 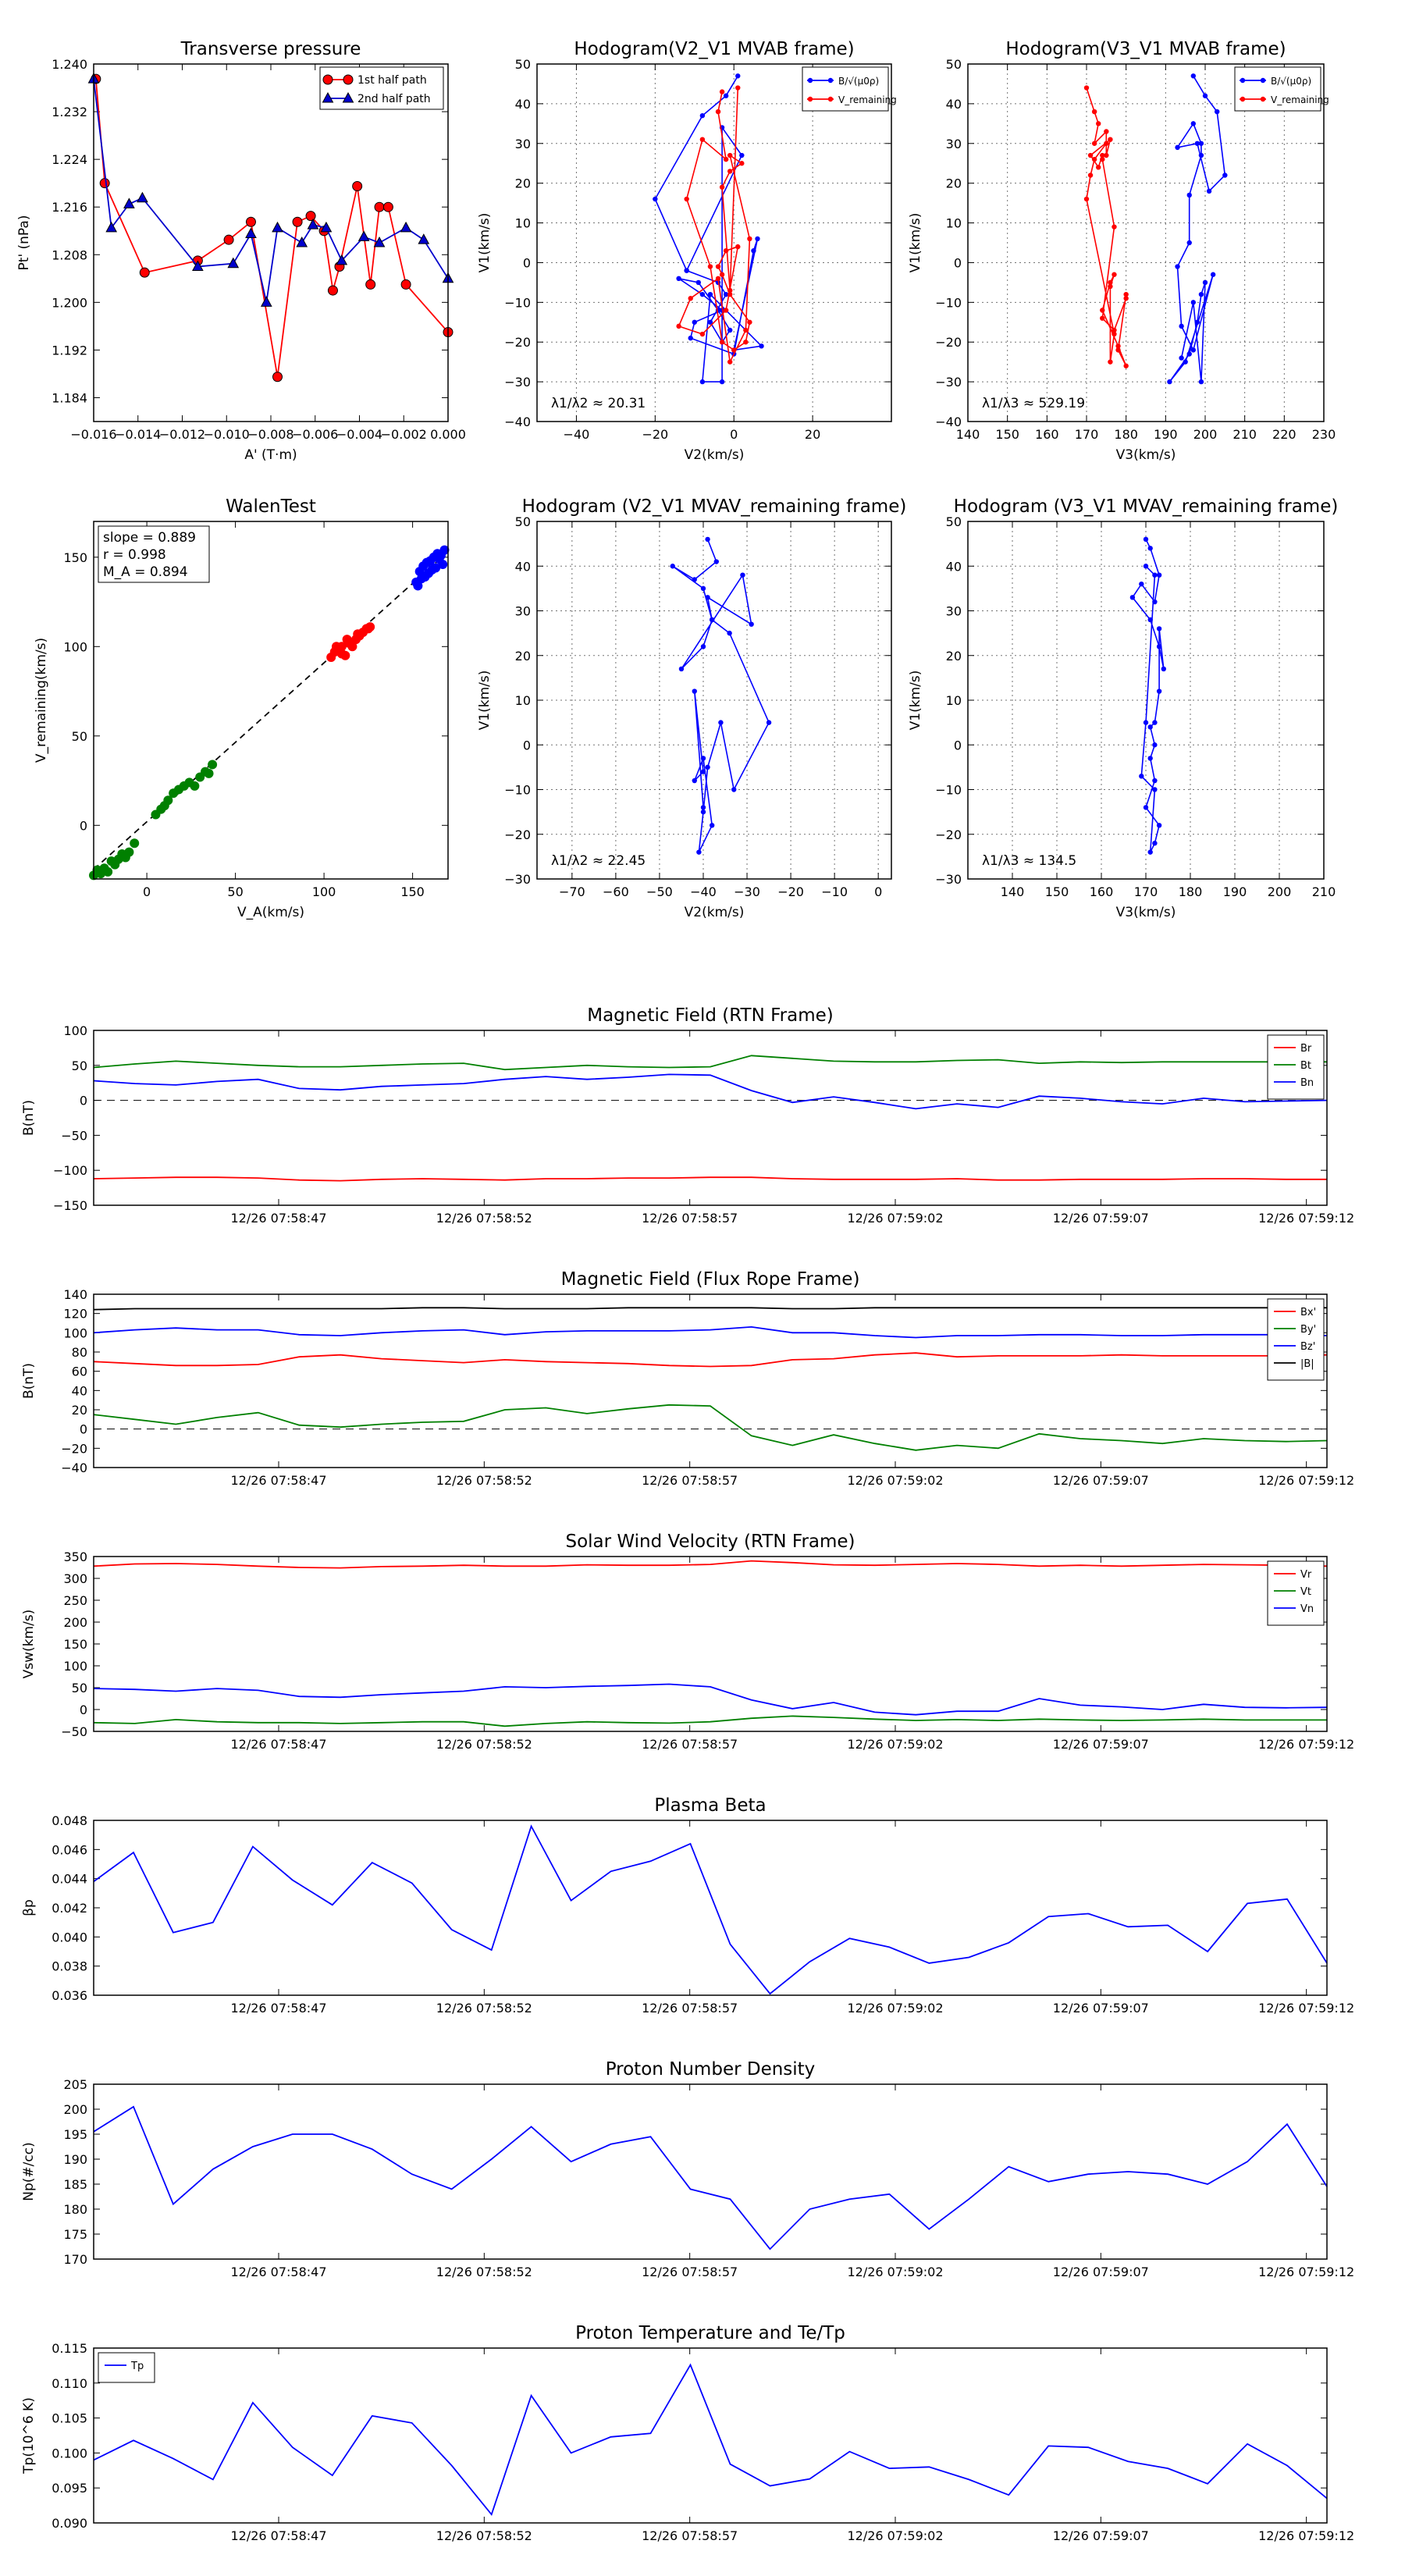 I want to click on y-tick-label: 185, so click(x=75, y=2184).